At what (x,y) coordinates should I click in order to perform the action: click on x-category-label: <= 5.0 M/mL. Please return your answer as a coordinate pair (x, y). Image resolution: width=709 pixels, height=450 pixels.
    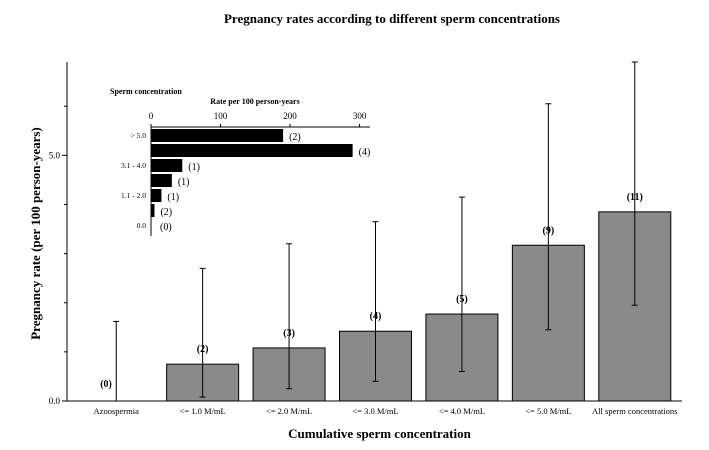
    Looking at the image, I should click on (548, 411).